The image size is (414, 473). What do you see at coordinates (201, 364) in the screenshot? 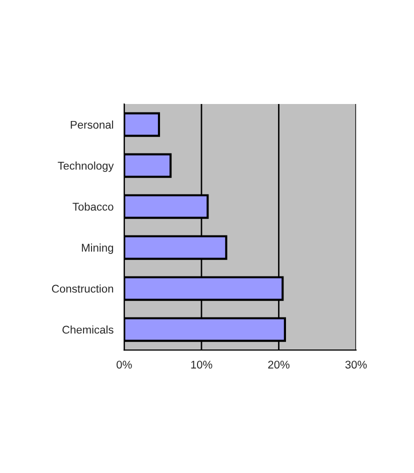
I see `x-tick-label: 10%` at bounding box center [201, 364].